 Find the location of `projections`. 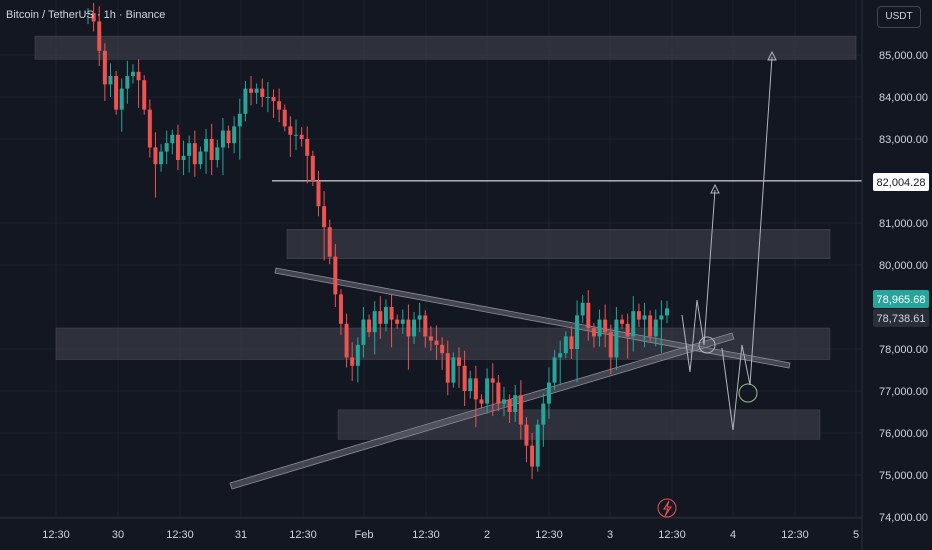

projections is located at coordinates (729, 240).